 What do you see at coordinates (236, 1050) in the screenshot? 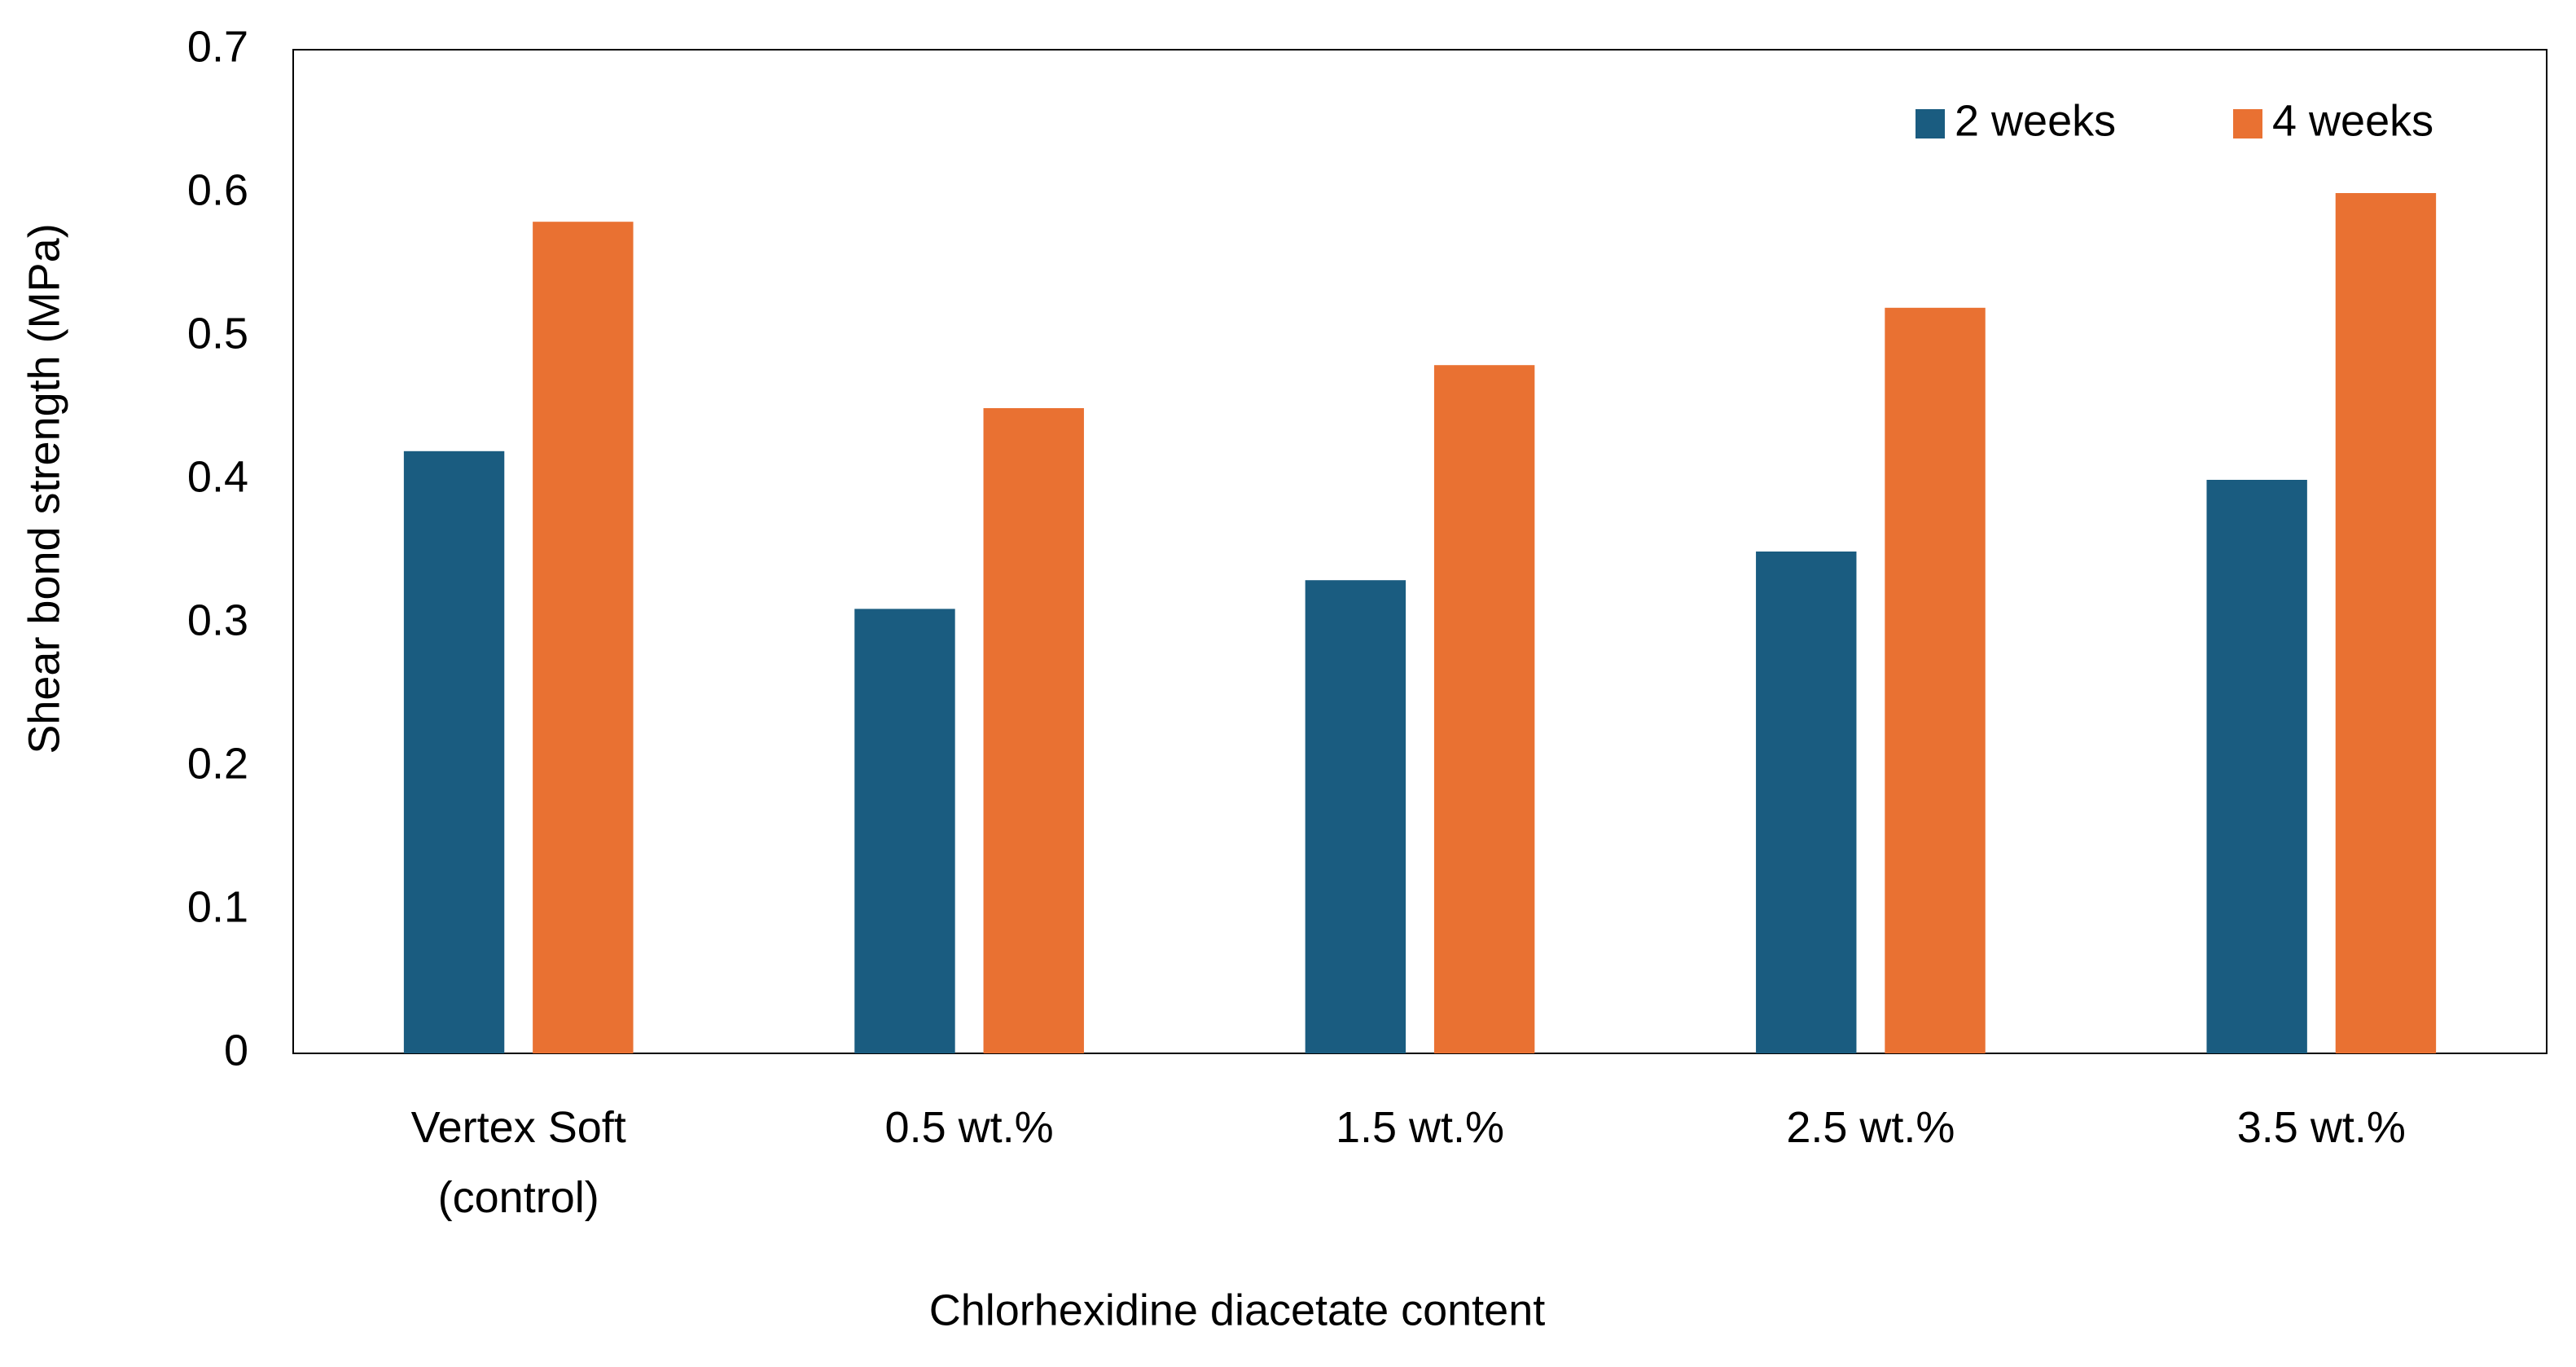
I see `y-tick-label: 0` at bounding box center [236, 1050].